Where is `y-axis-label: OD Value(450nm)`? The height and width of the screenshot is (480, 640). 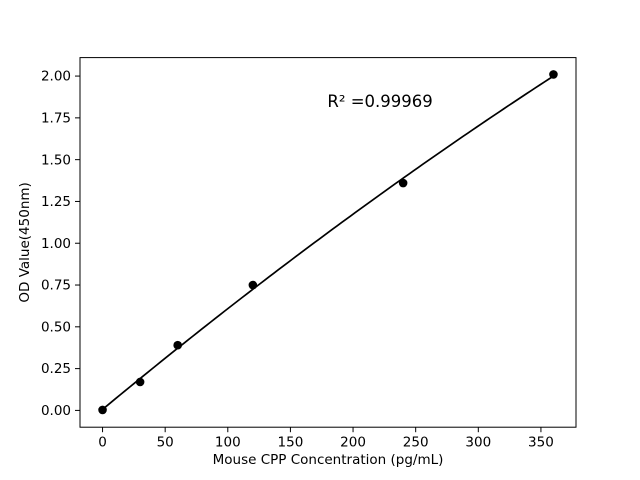
y-axis-label: OD Value(450nm) is located at coordinates (25, 242).